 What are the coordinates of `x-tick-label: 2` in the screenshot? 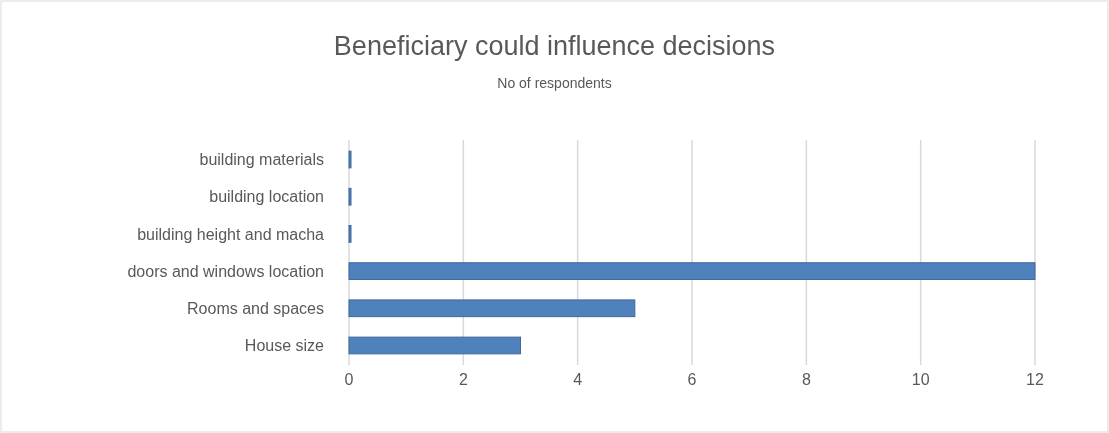 It's located at (463, 379).